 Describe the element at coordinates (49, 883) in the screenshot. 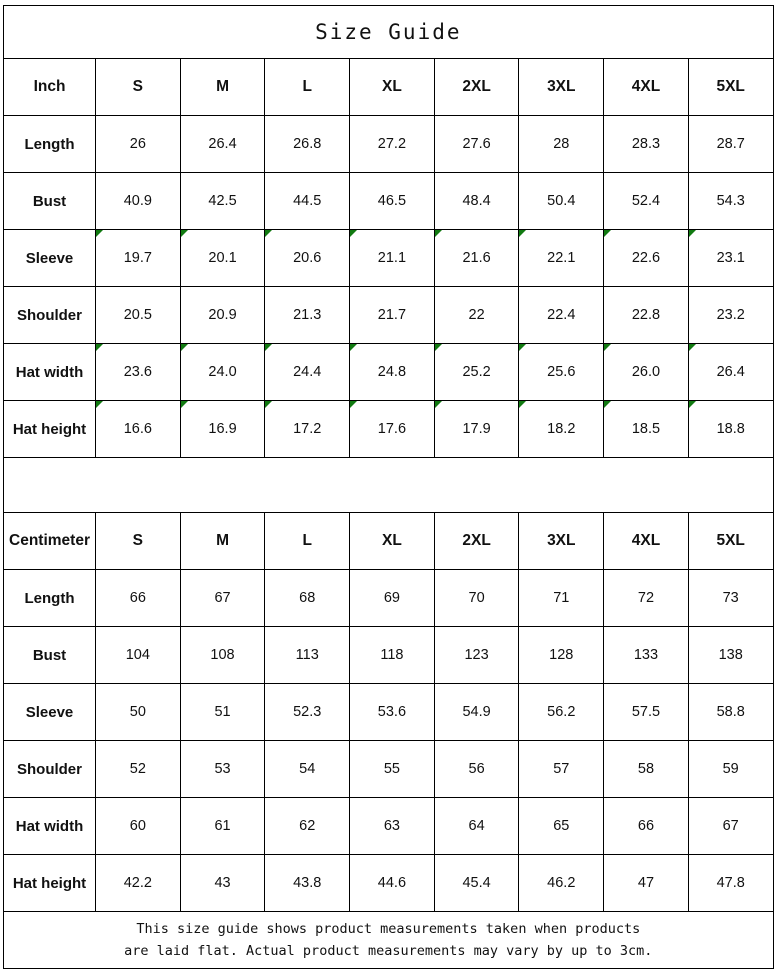

I see `cm-row-label: Hat height` at that location.